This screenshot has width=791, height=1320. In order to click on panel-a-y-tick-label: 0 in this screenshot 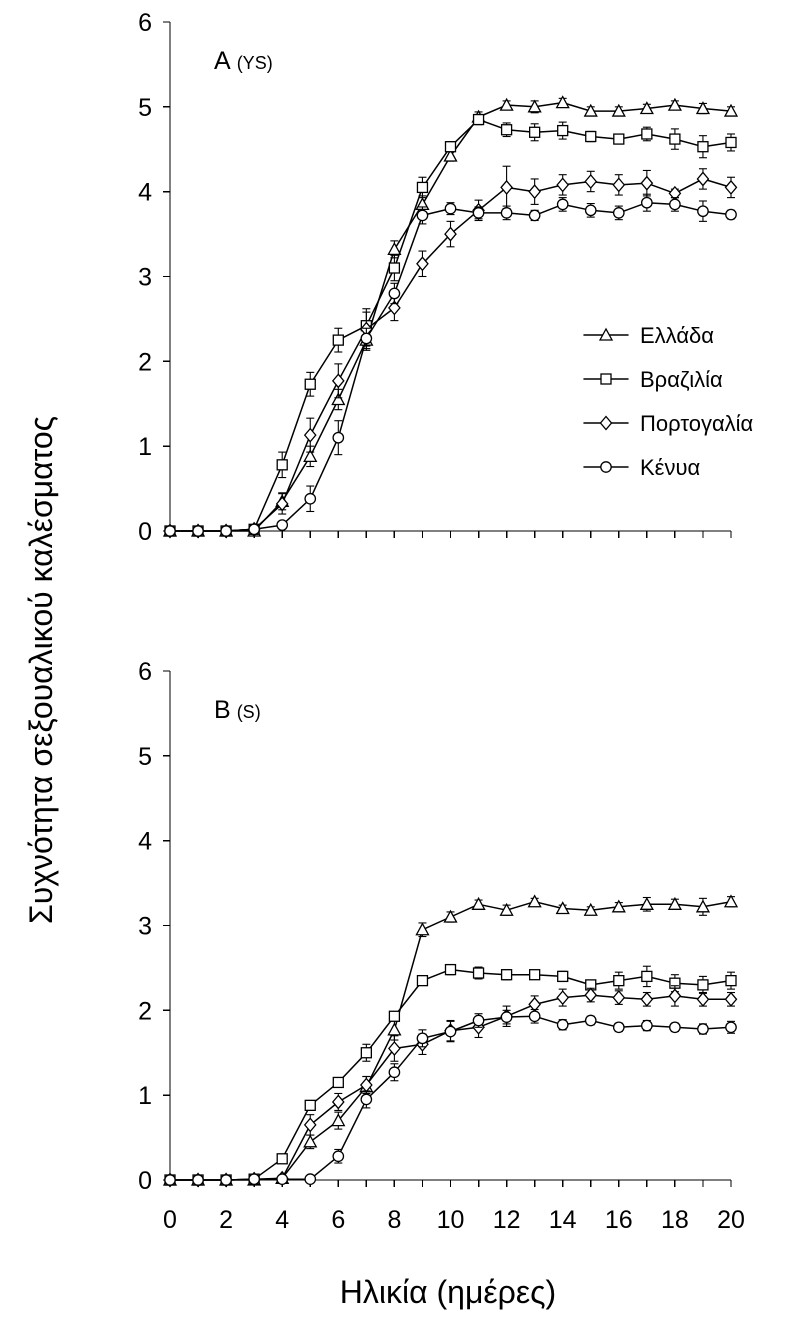, I will do `click(145, 532)`.